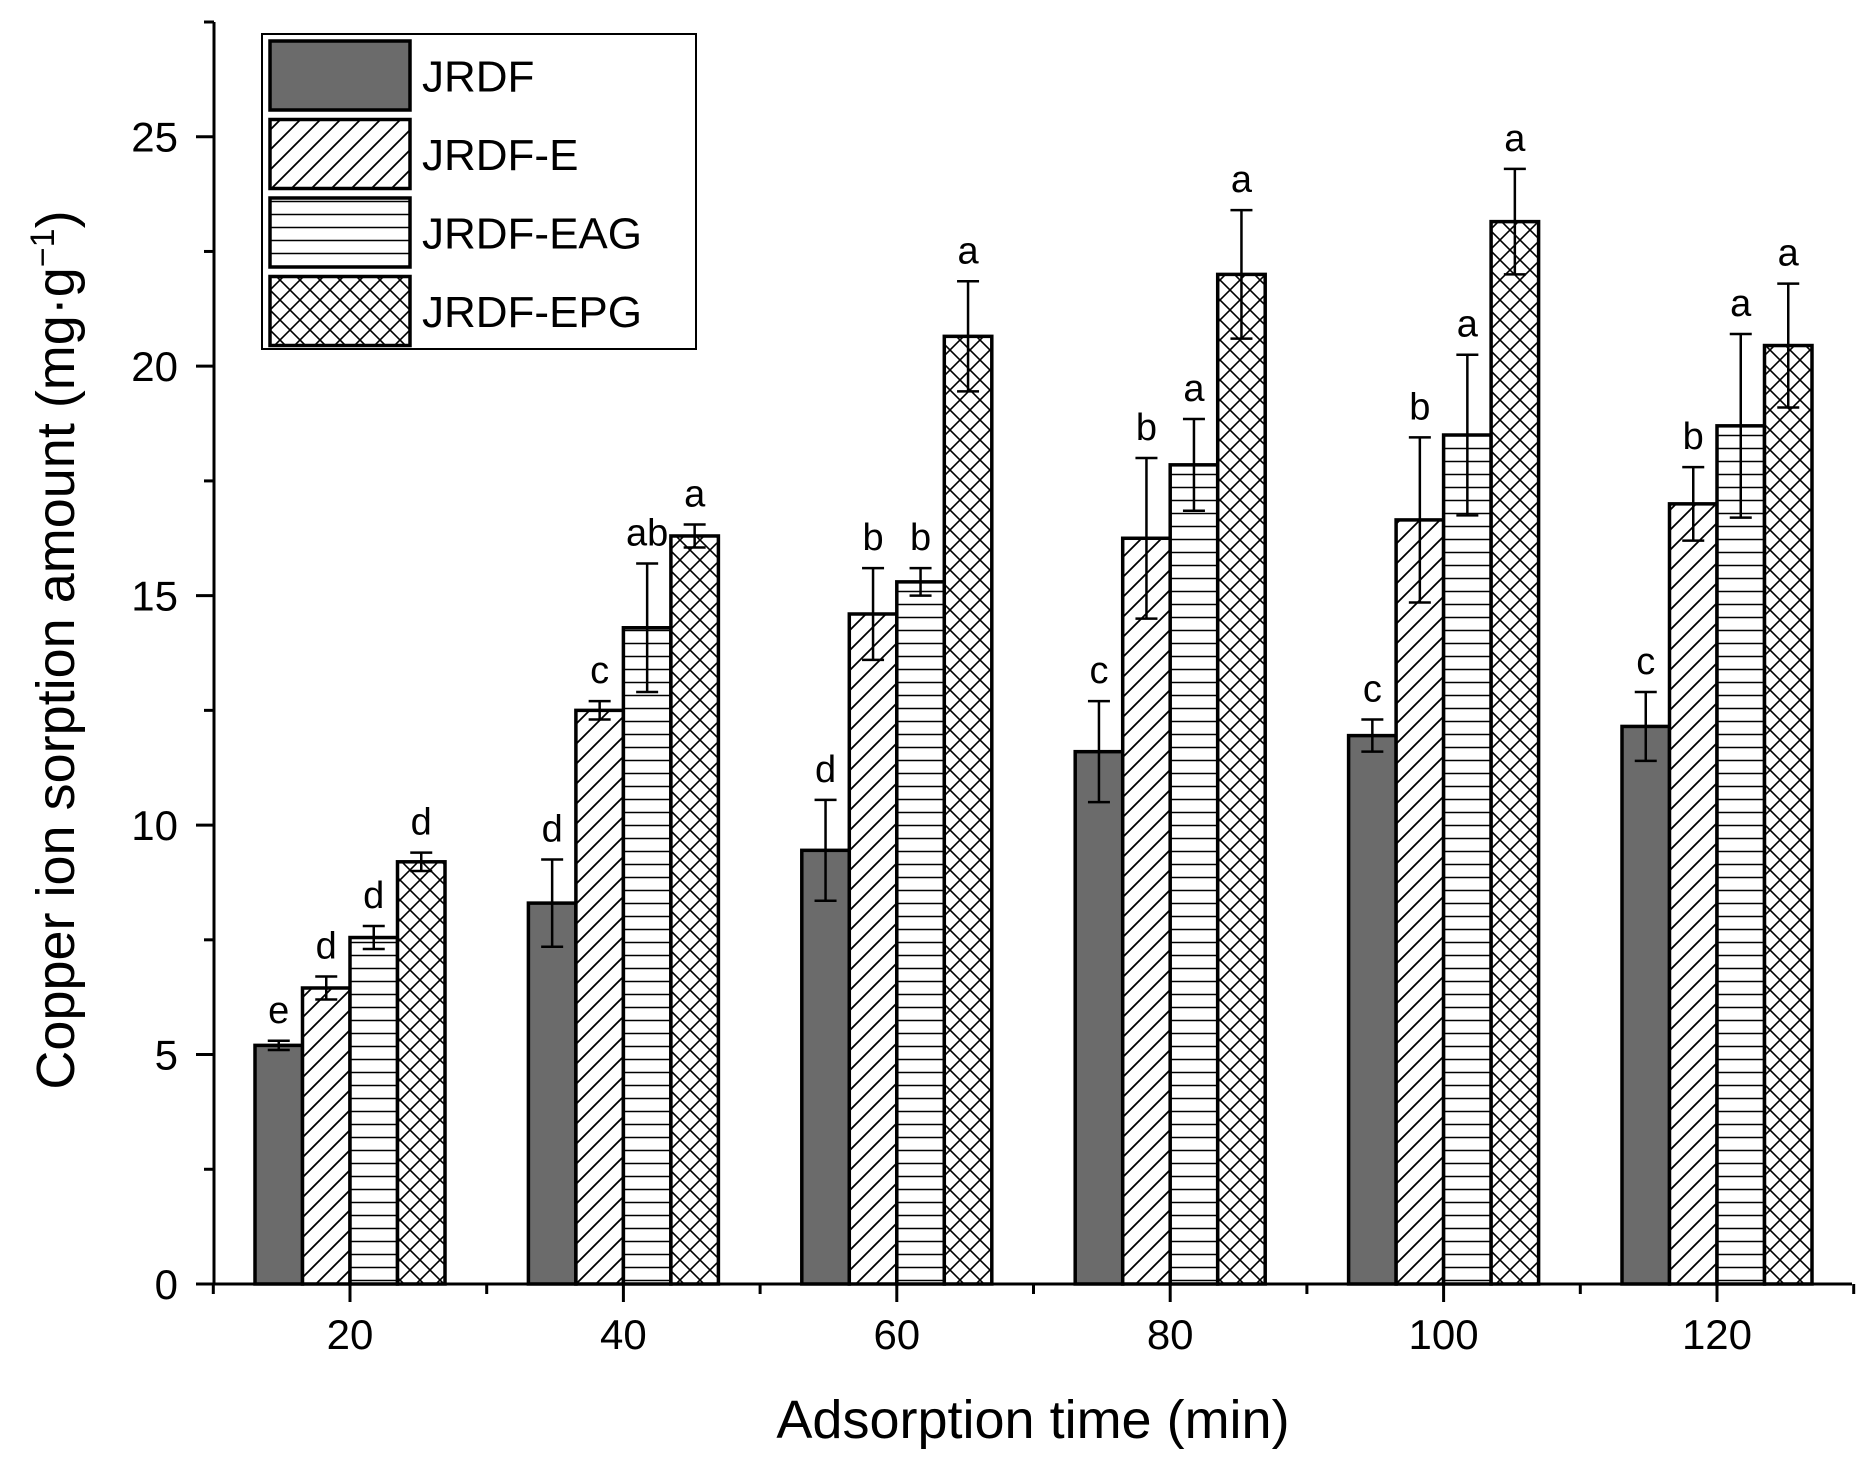 The height and width of the screenshot is (1472, 1871). What do you see at coordinates (166, 1055) in the screenshot?
I see `y-tick-label: 5` at bounding box center [166, 1055].